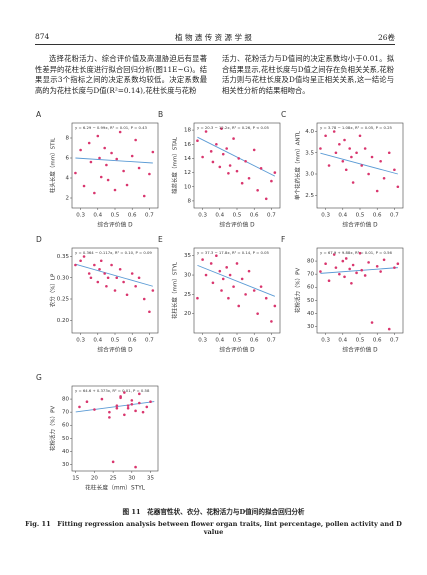 The image size is (427, 575). What do you see at coordinates (68, 159) in the screenshot?
I see `y-tick-label: 6` at bounding box center [68, 159].